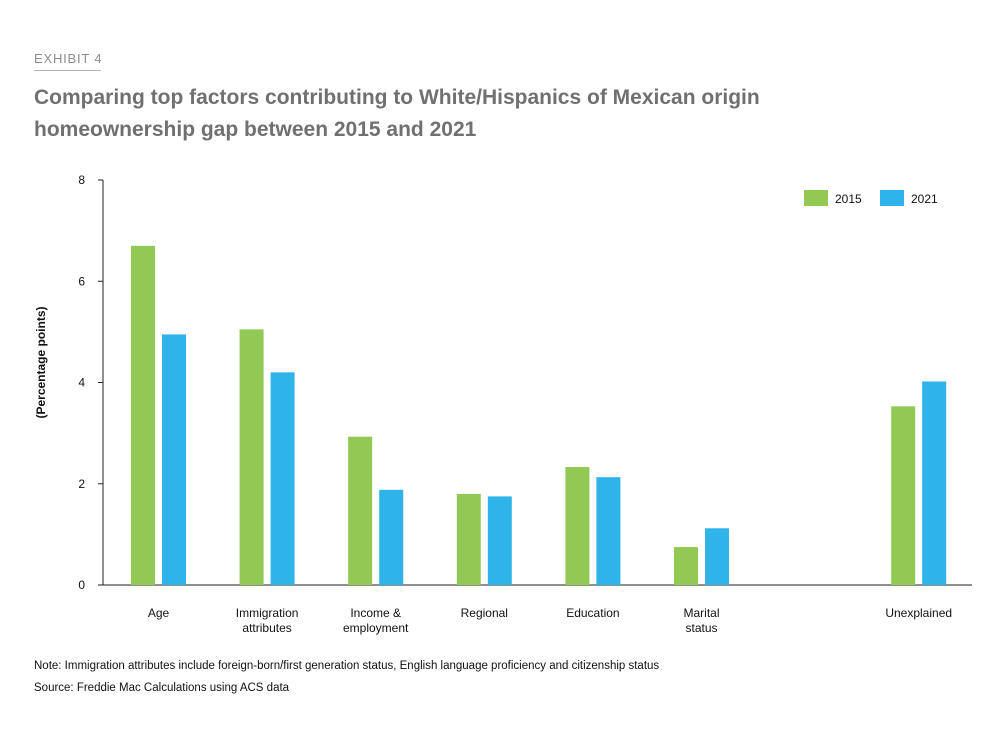 Image resolution: width=1000 pixels, height=749 pixels. I want to click on x-category-label: Age, so click(159, 613).